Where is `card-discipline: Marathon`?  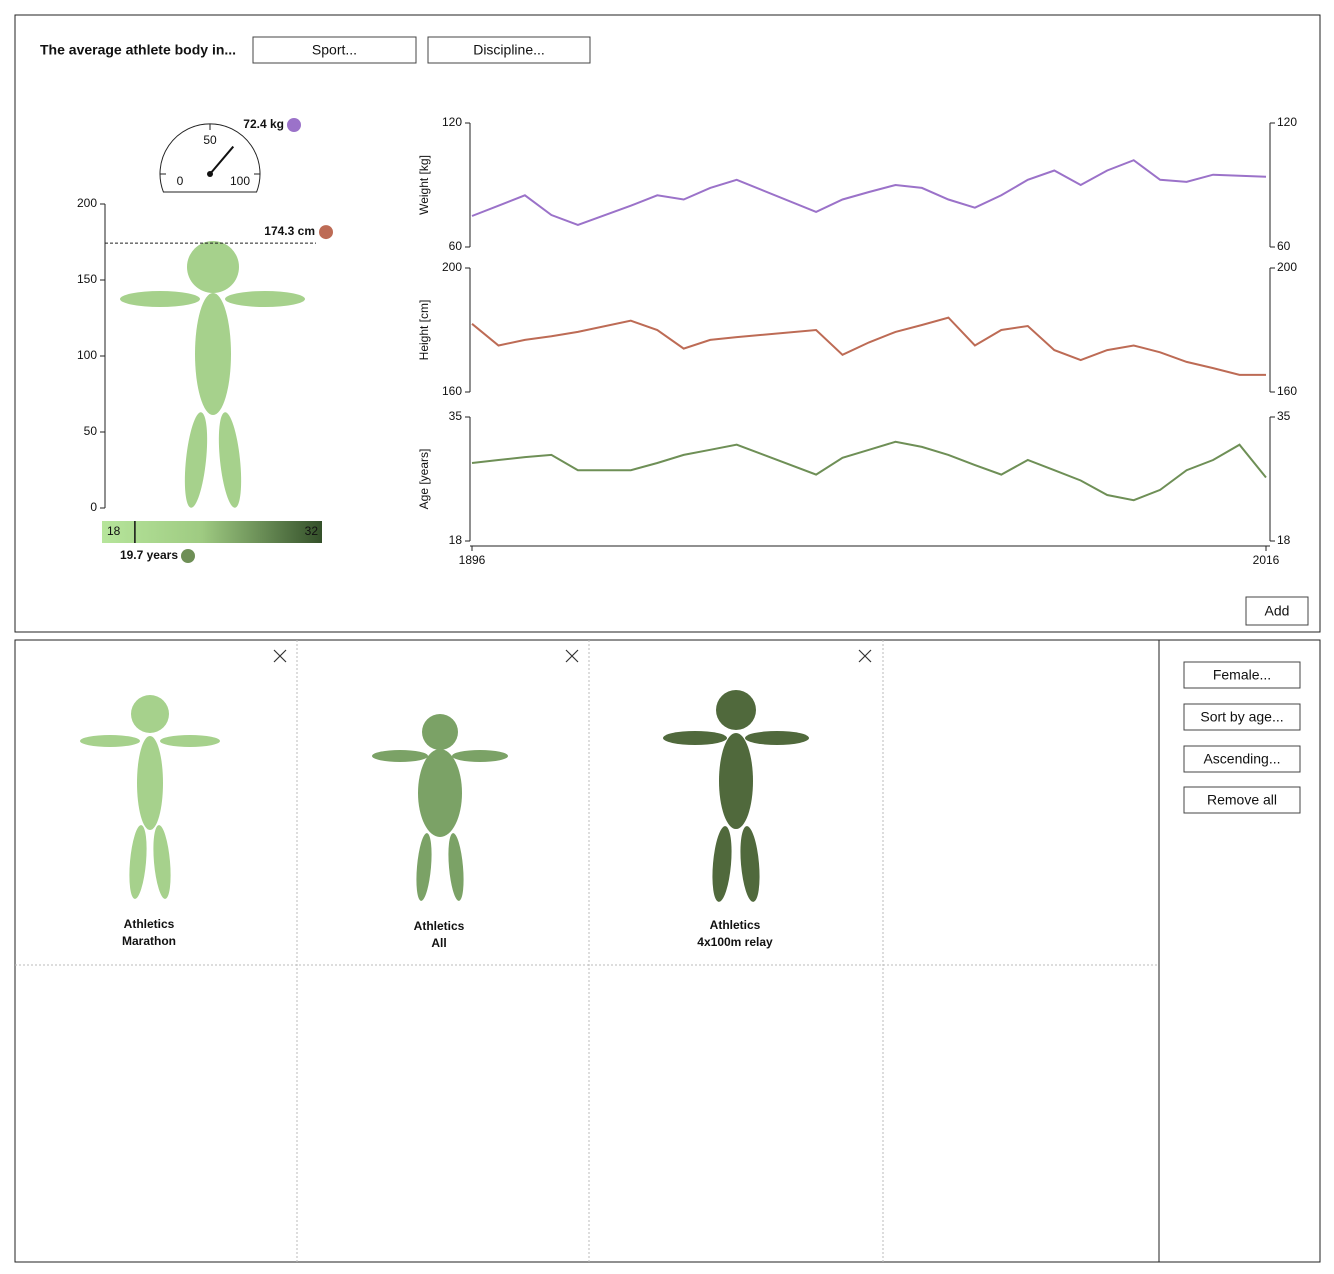 card-discipline: Marathon is located at coordinates (149, 941).